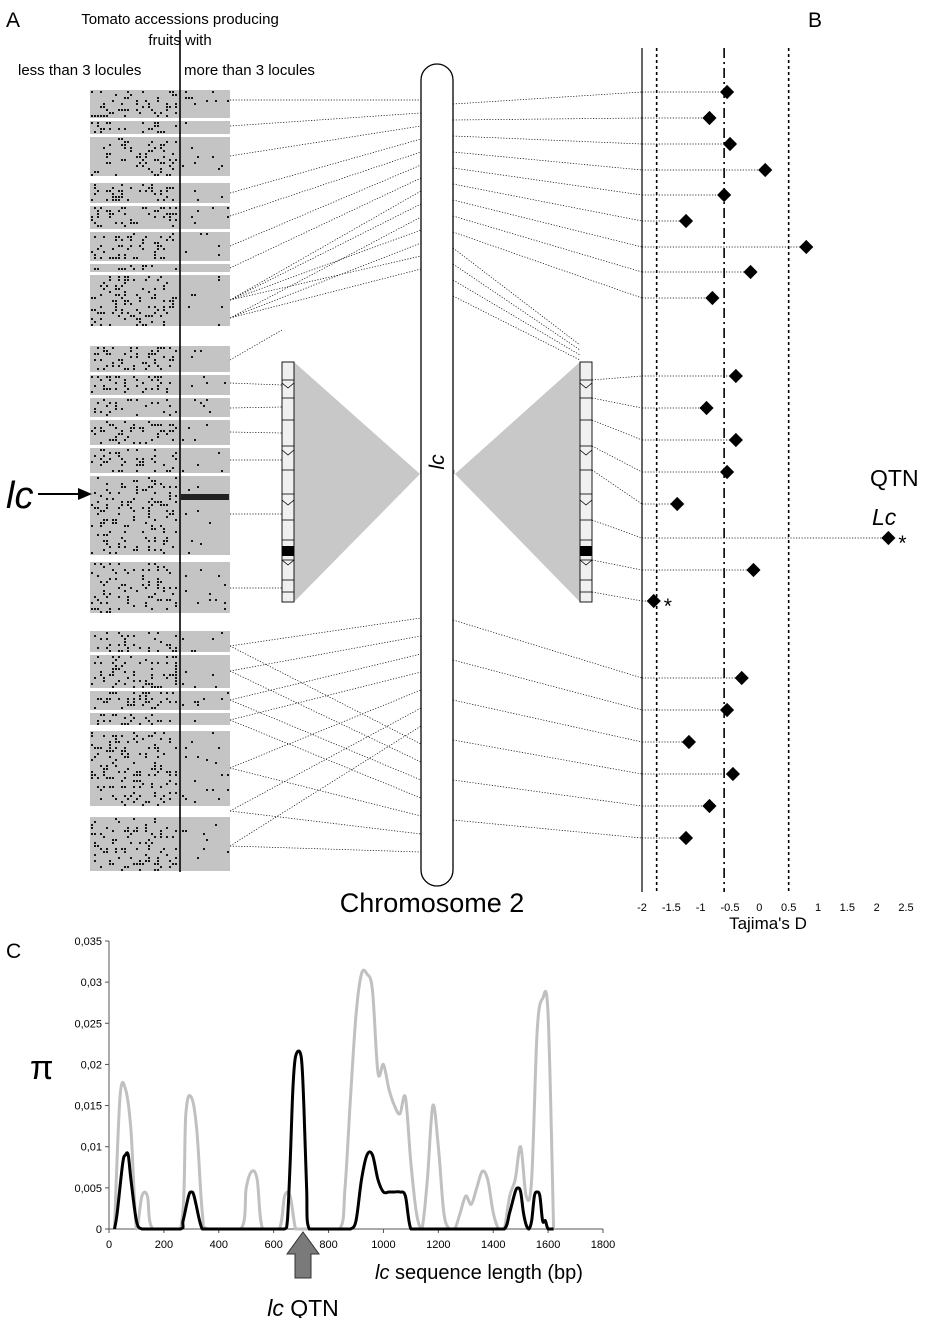 This screenshot has width=932, height=1318. I want to click on panel-a-header-line1: Tomato accessions producing, so click(180, 19).